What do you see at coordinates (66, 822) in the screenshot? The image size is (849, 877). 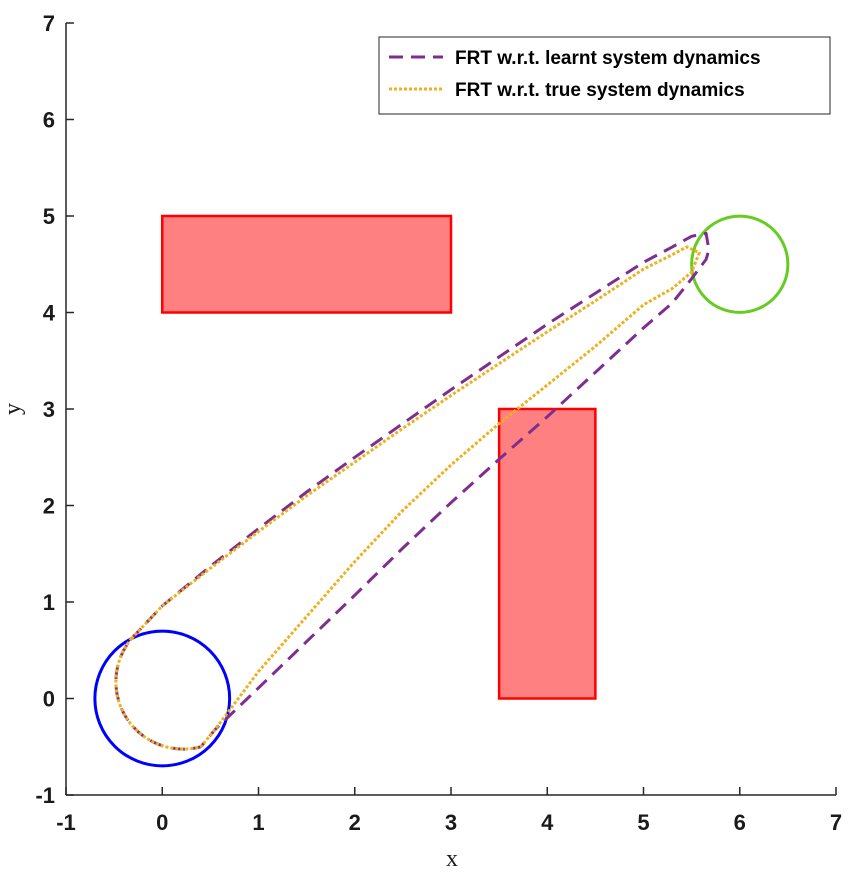 I see `x-tick-label: -1` at bounding box center [66, 822].